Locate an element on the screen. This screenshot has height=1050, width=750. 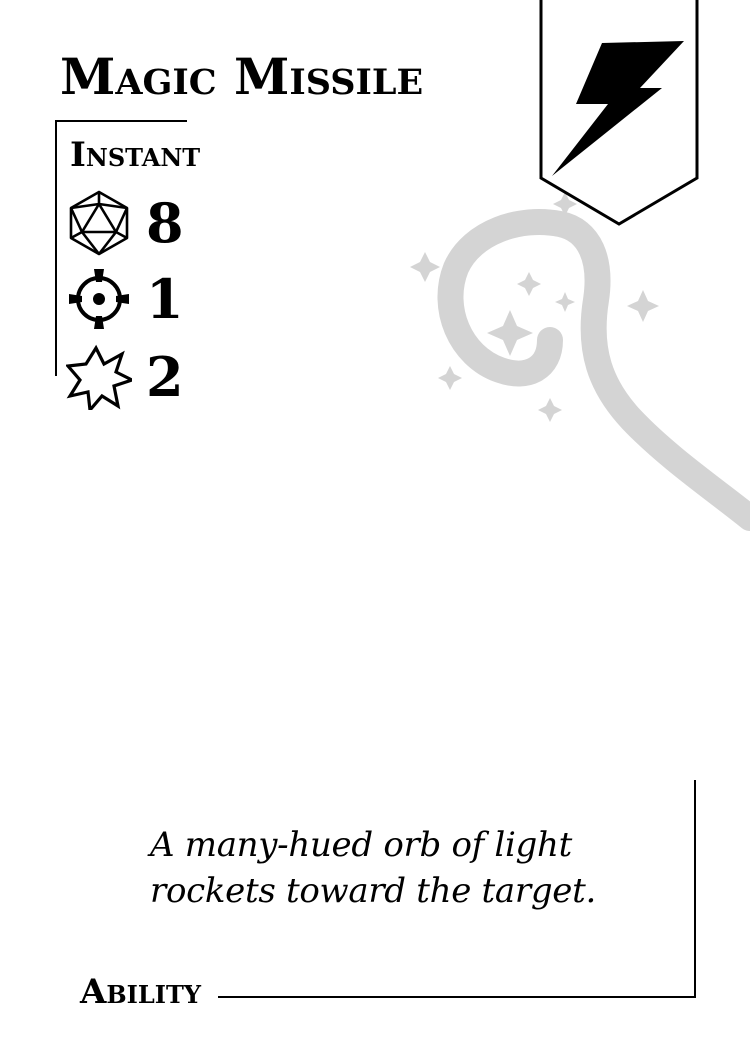
speed-label: Instant is located at coordinates (135, 155).